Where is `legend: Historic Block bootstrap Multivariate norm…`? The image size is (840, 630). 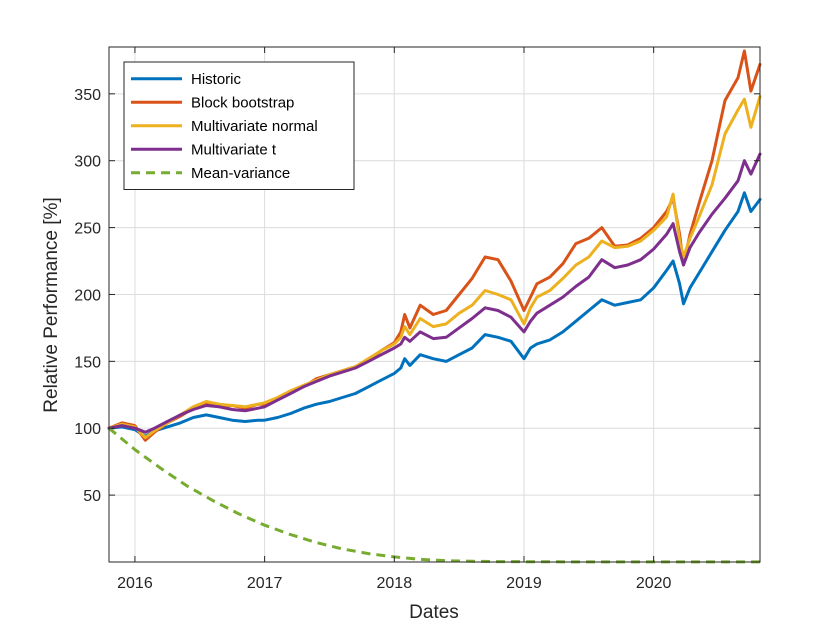 legend: Historic Block bootstrap Multivariate norm… is located at coordinates (239, 125).